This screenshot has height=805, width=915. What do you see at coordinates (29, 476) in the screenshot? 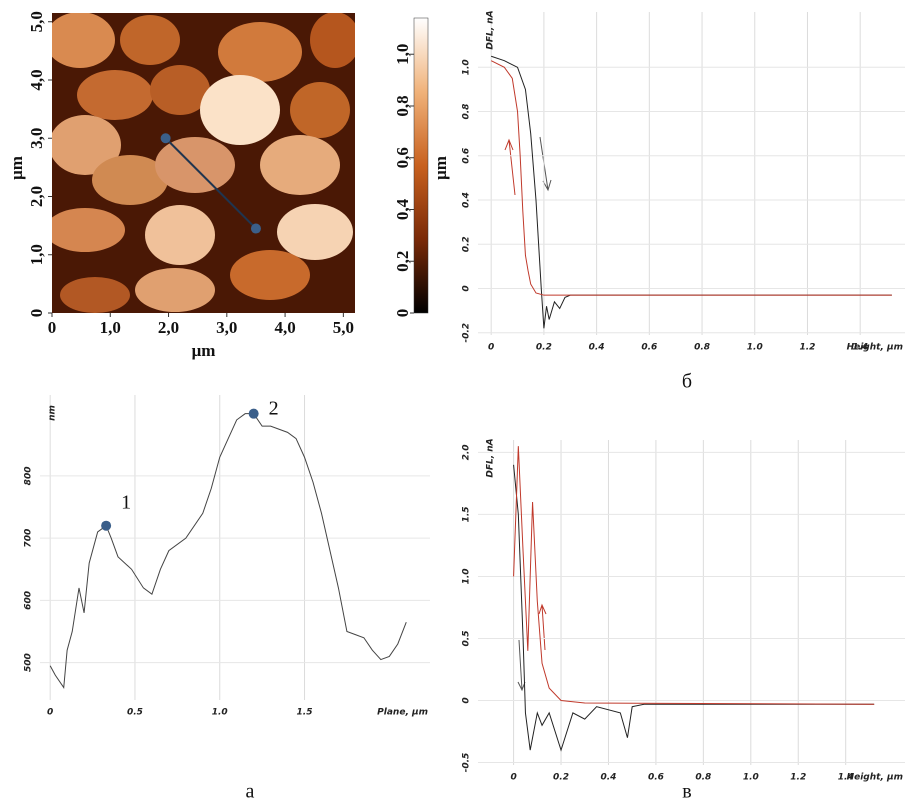
I see `y-tick-label: 800` at bounding box center [29, 476].